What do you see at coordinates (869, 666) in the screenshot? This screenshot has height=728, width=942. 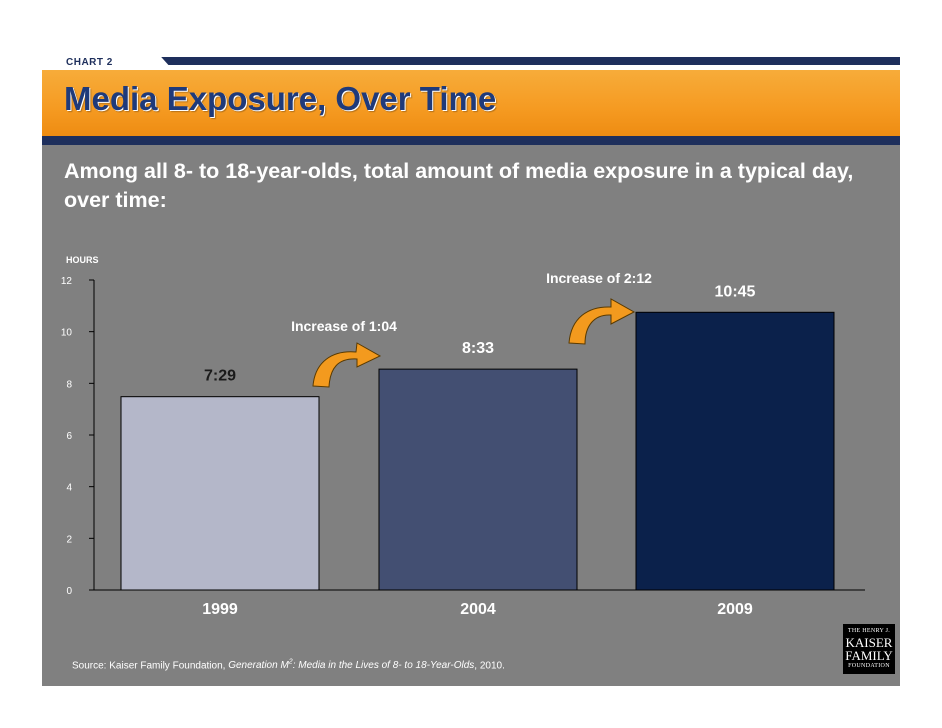 I see `logo-line-4: FOUNDATION` at bounding box center [869, 666].